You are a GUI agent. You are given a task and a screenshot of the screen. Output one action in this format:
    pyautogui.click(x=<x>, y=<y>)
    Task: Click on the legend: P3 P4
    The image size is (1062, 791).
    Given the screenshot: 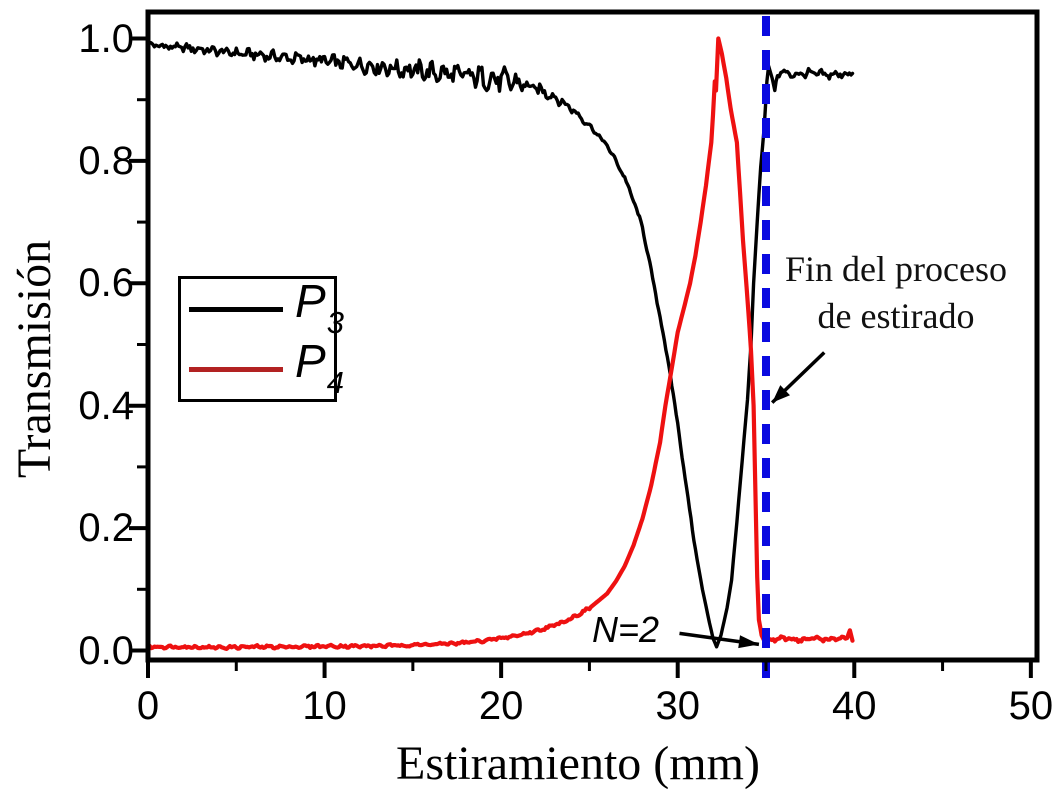 What is the action you would take?
    pyautogui.click(x=261, y=339)
    